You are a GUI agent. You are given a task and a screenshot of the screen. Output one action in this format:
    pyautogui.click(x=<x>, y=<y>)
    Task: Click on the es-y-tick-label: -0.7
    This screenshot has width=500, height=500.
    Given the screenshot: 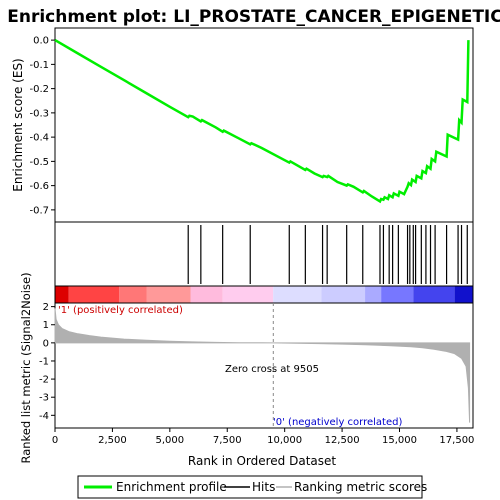 What is the action you would take?
    pyautogui.click(x=39, y=210)
    